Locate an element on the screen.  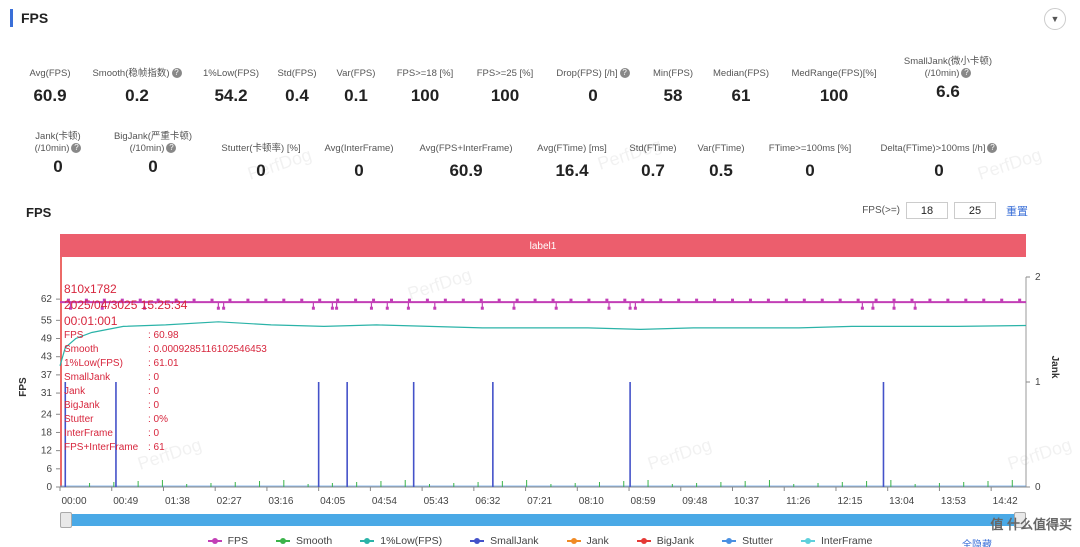
metric-value: 0.1 is located at coordinates (356, 95).